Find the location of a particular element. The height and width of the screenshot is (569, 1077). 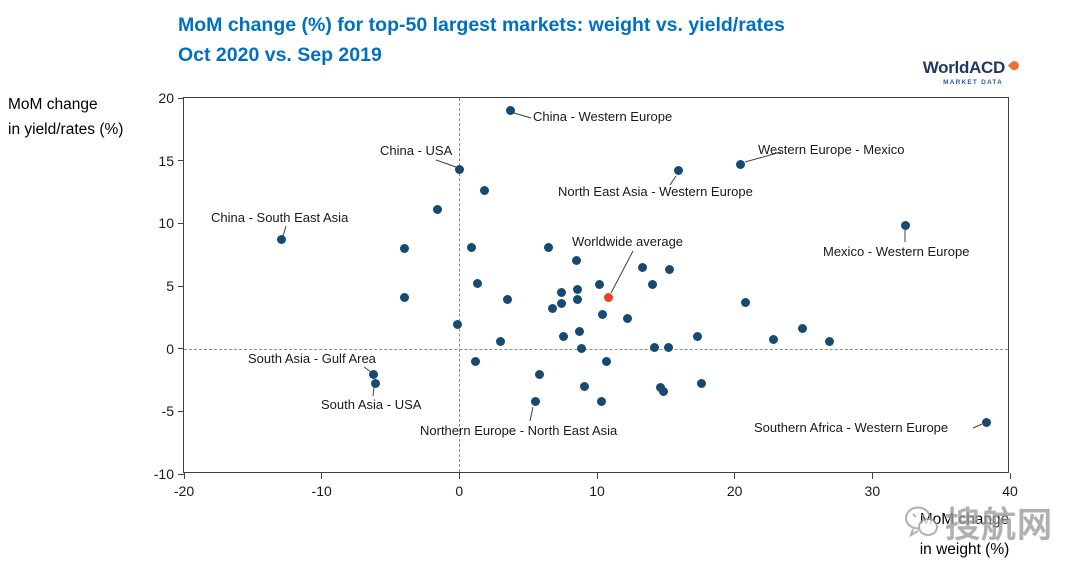

annotation-label: South Asia - USA is located at coordinates (371, 404).